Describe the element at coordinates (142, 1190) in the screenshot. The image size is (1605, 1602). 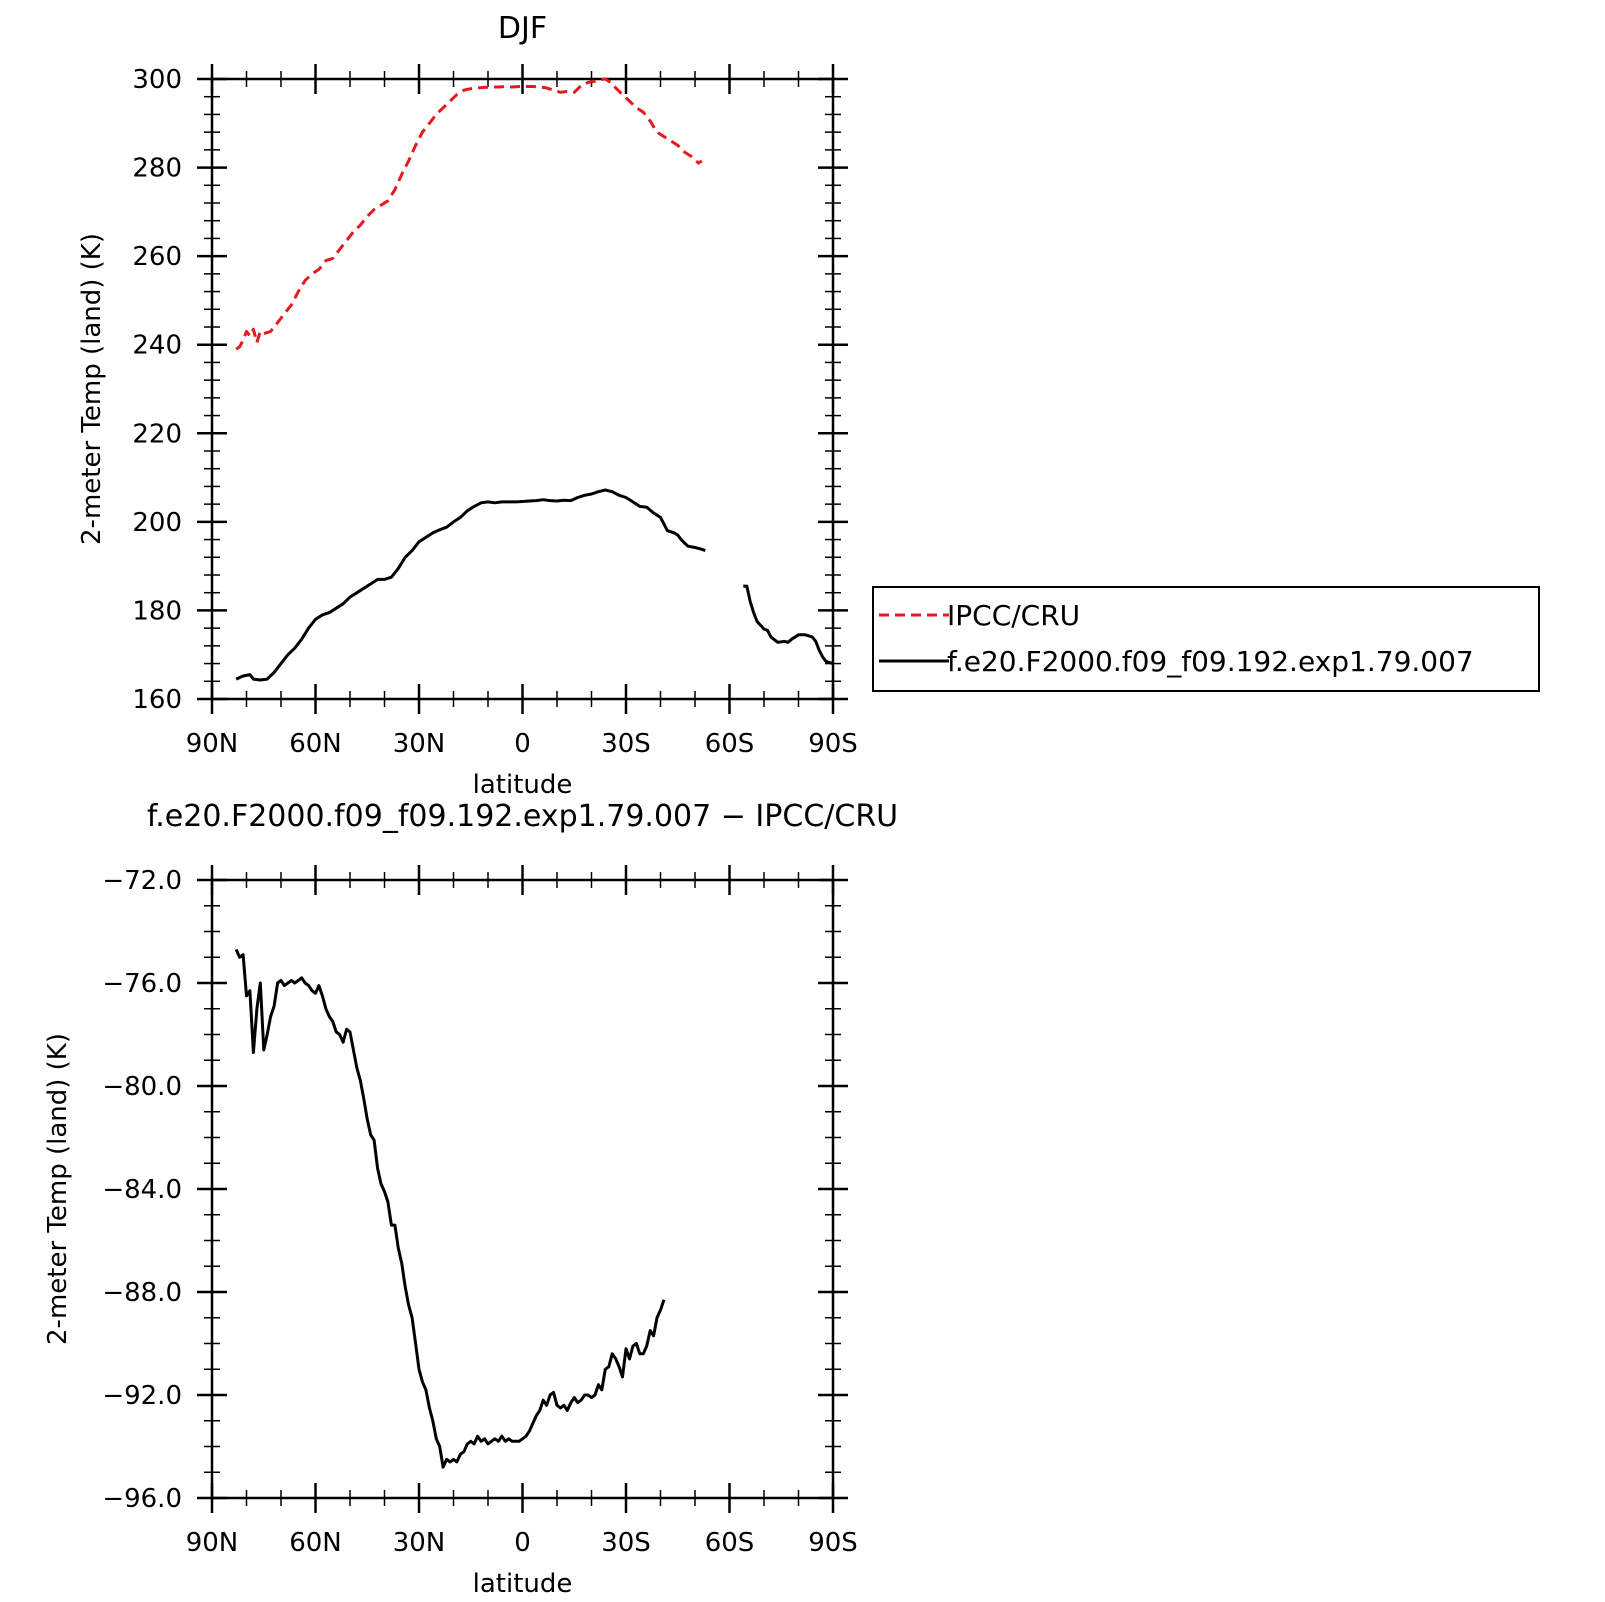
I see `y-tick-label: −84.0` at that location.